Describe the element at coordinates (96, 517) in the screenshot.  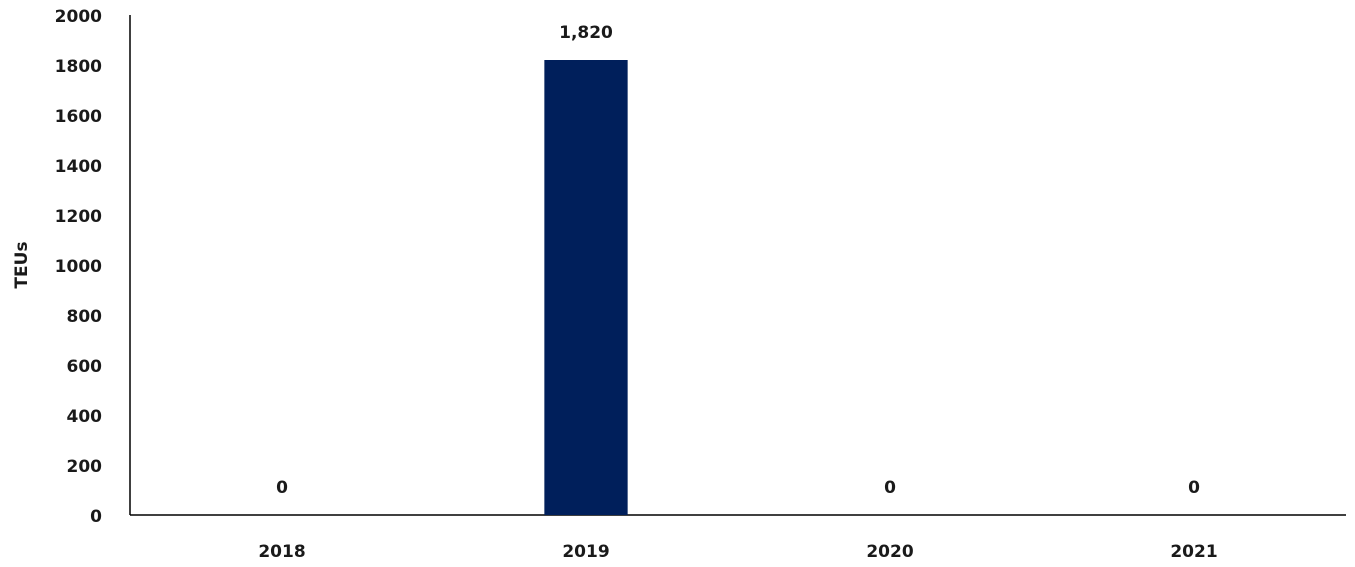
I see `y-tick-label: 0` at that location.